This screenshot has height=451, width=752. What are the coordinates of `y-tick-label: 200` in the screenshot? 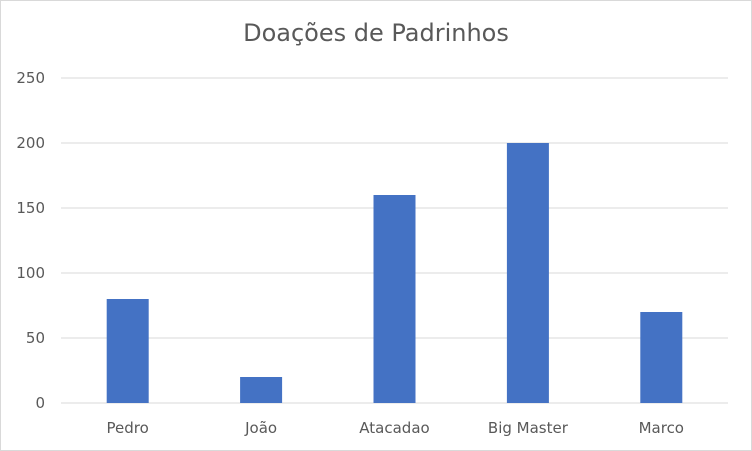 It's located at (30, 143).